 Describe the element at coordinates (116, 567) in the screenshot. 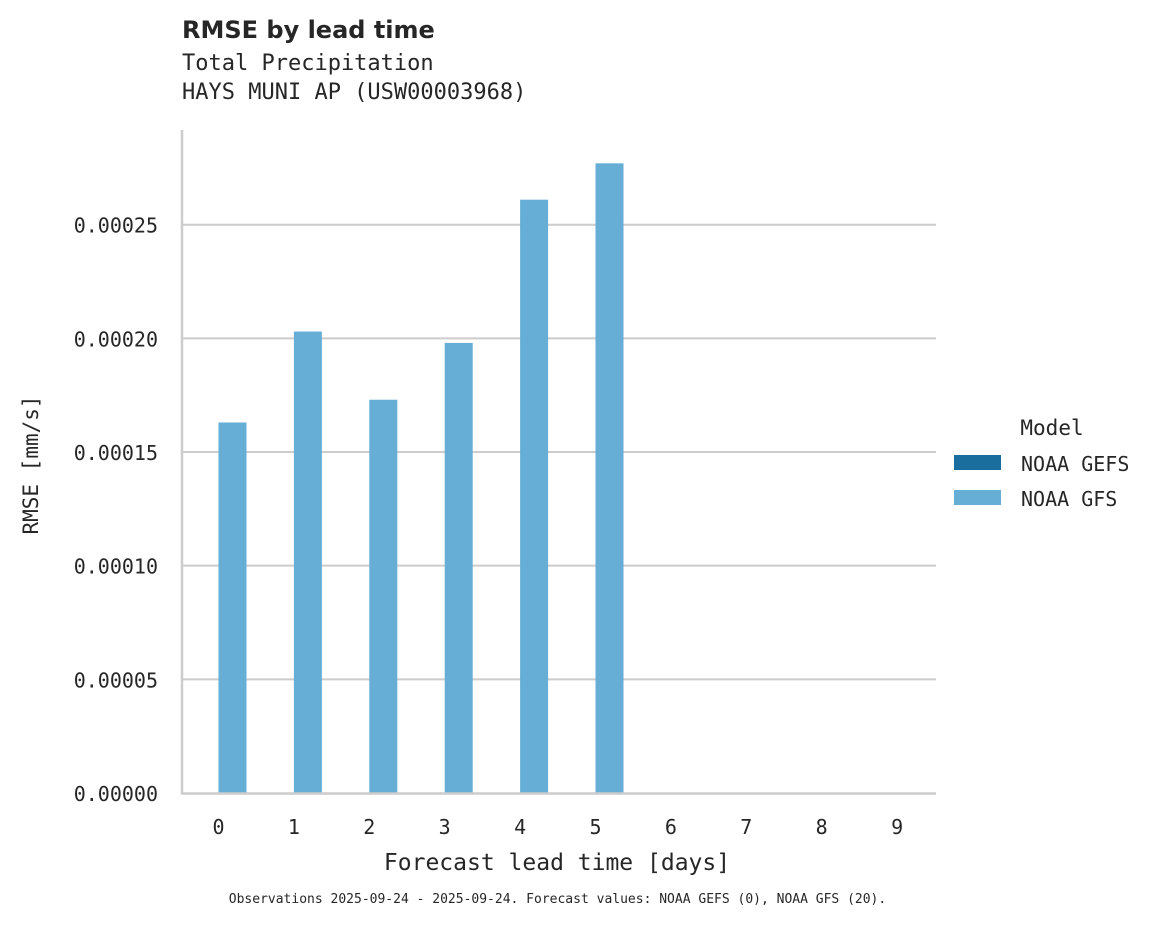

I see `y-tick-label: 0.00010` at that location.